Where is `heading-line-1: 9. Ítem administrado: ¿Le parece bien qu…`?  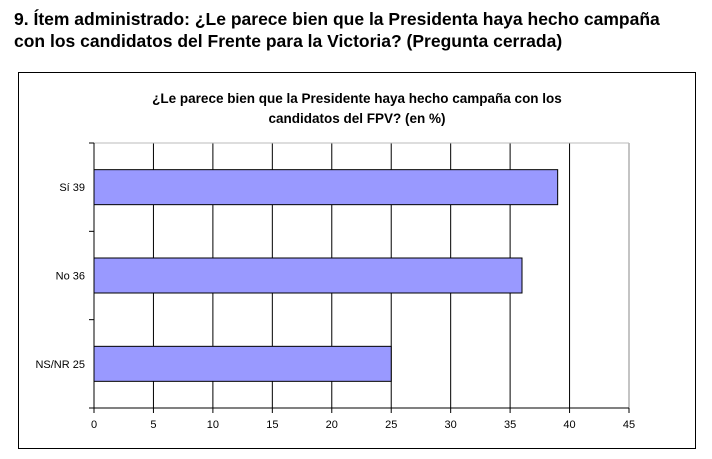 heading-line-1: 9. Ítem administrado: ¿Le parece bien qu… is located at coordinates (337, 19).